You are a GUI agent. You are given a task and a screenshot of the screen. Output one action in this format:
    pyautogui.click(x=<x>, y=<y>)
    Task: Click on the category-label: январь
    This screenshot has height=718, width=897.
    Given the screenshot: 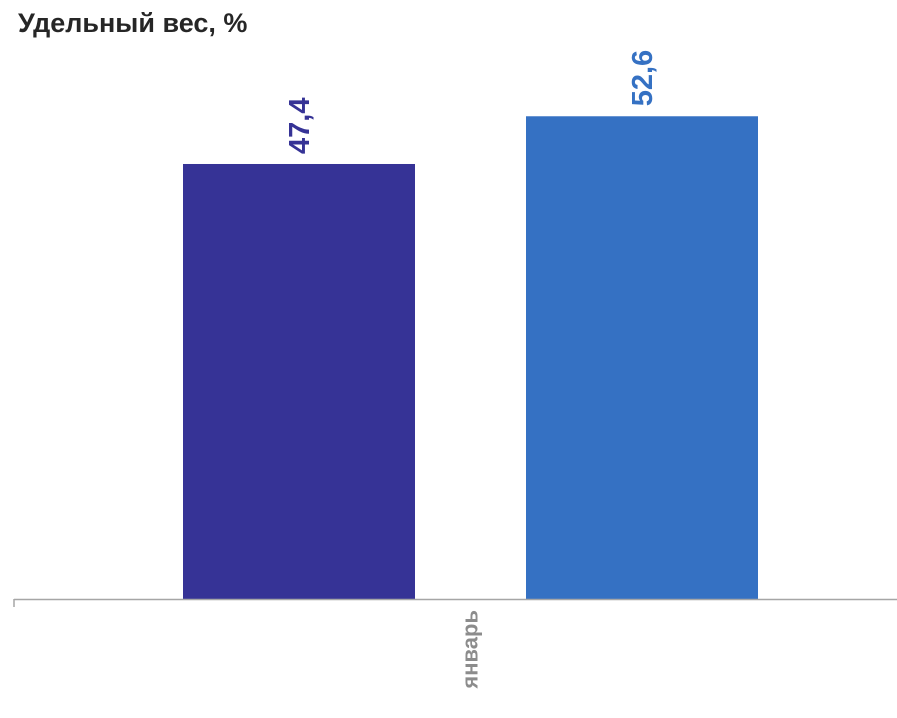 What is the action you would take?
    pyautogui.click(x=470, y=650)
    